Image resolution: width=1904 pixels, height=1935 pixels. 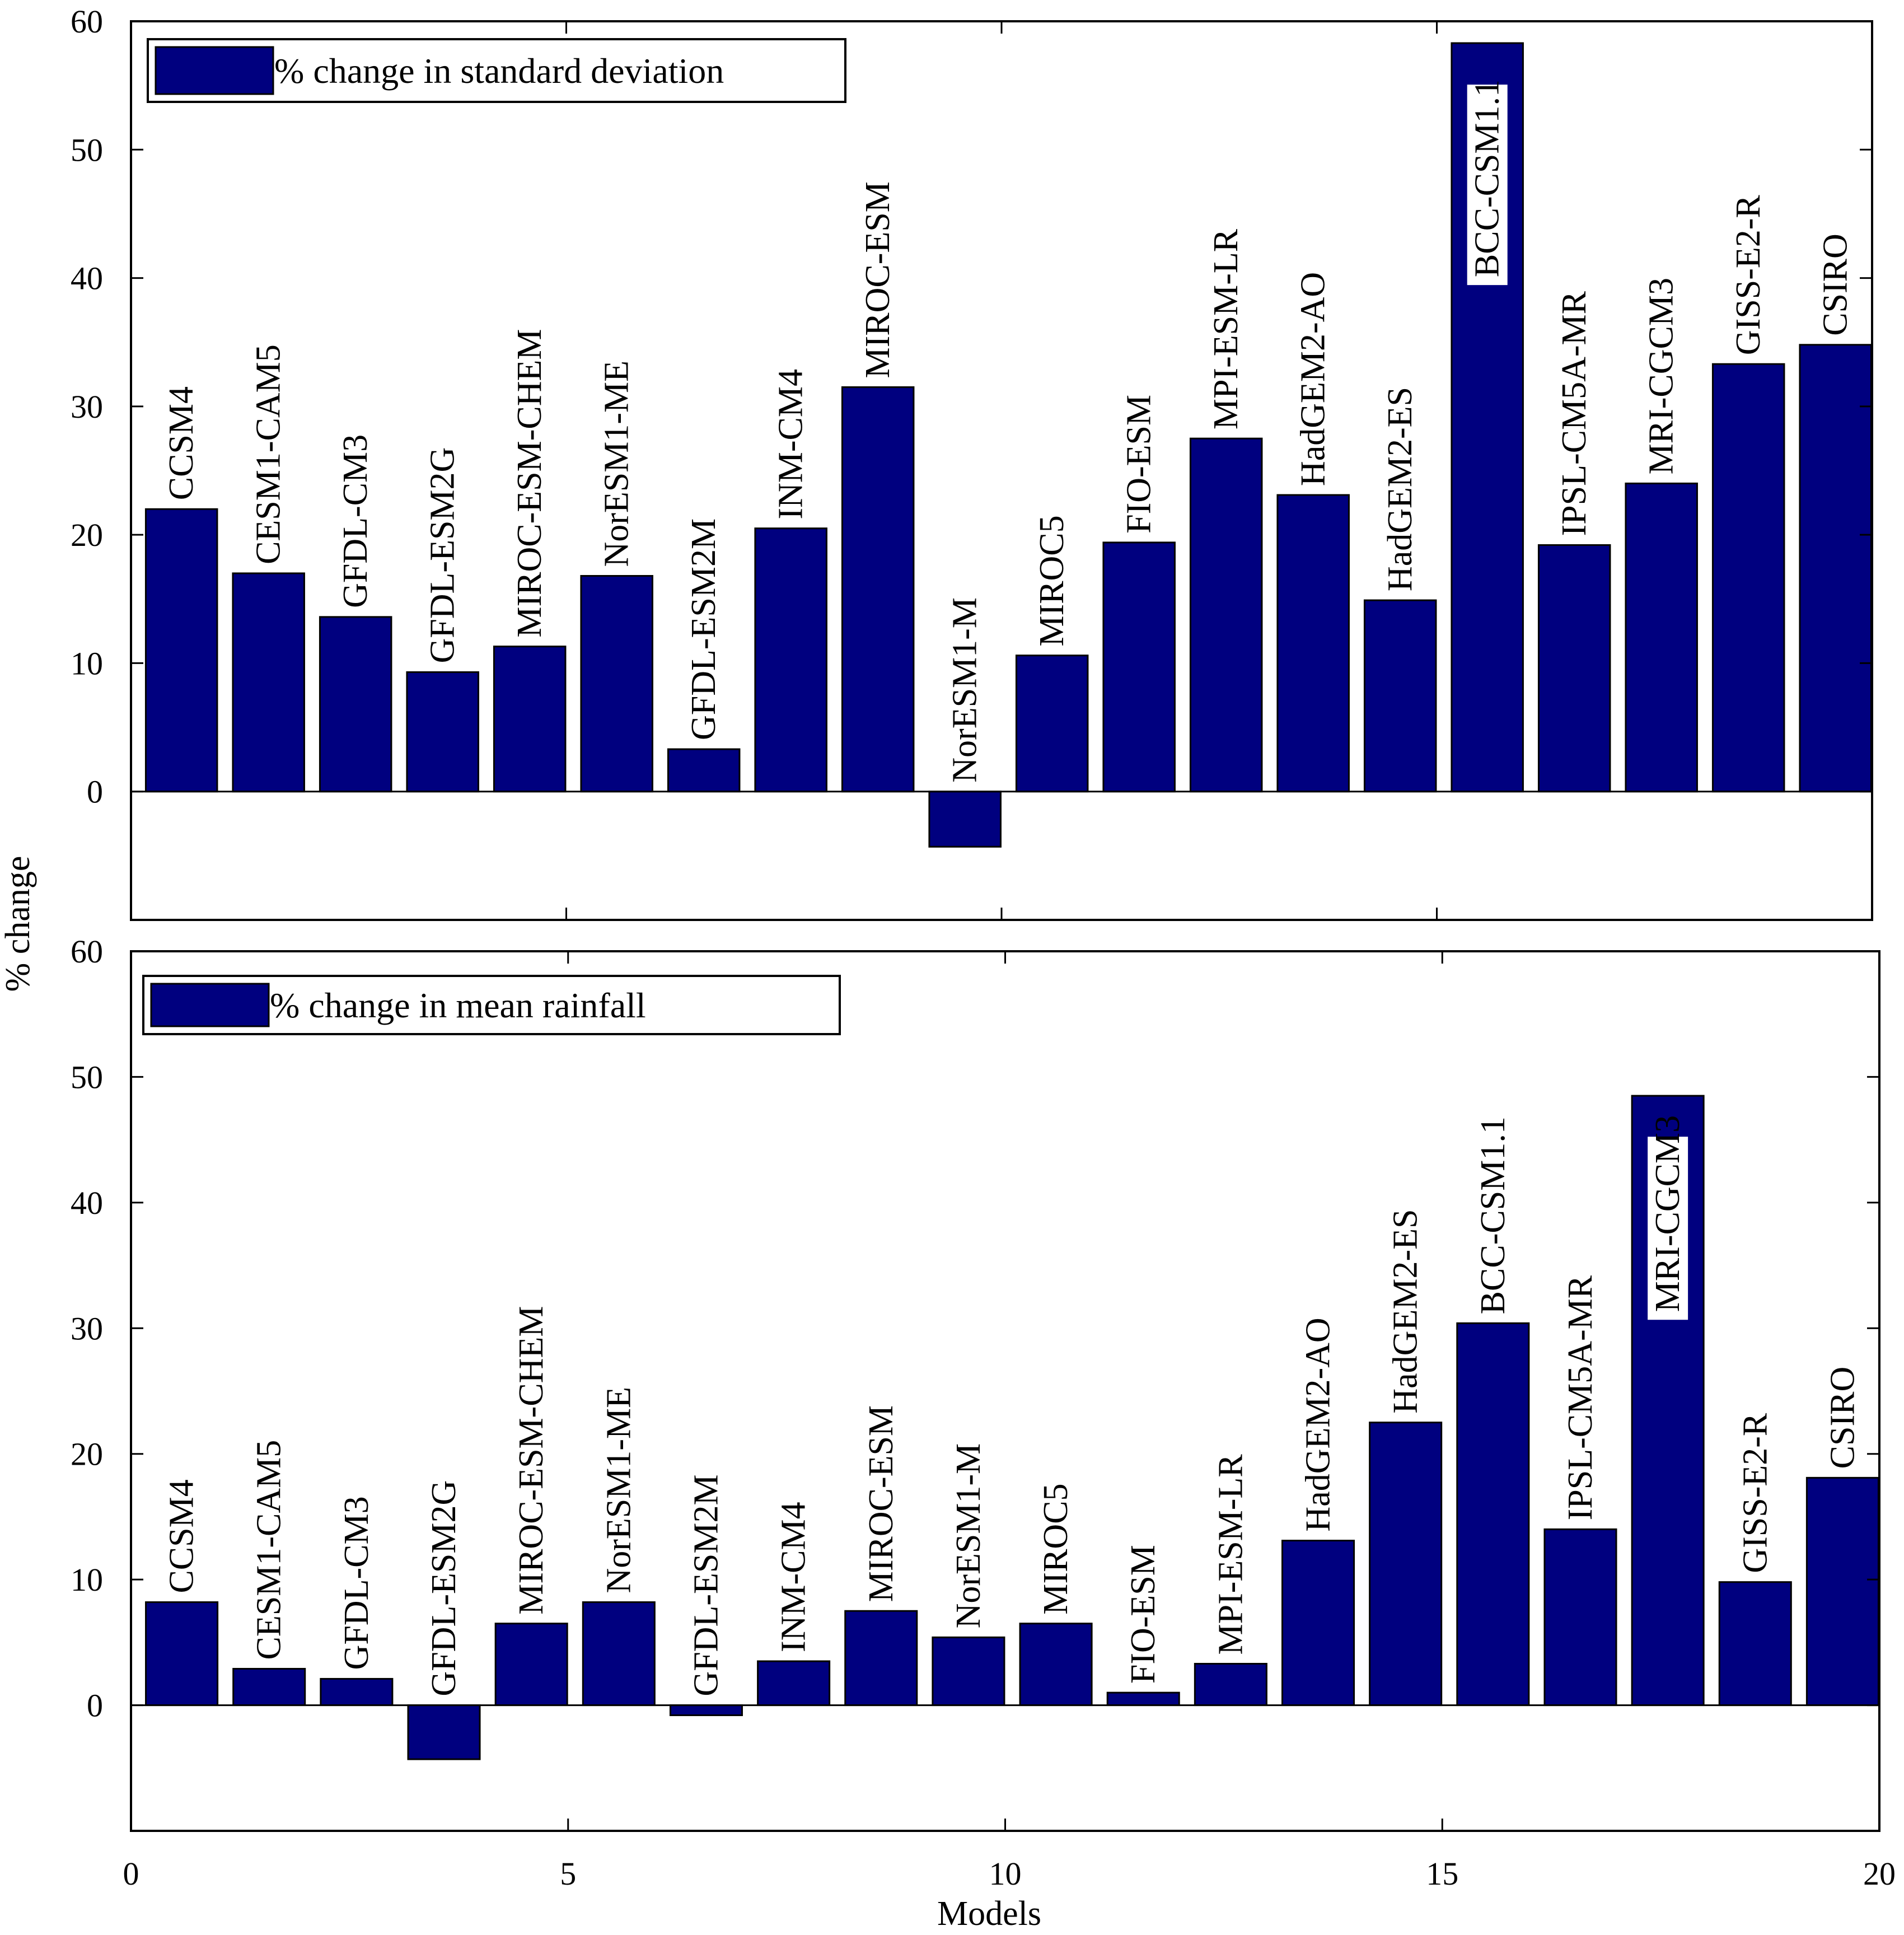 I want to click on bar-hadgem2-ao, so click(x=1313, y=643).